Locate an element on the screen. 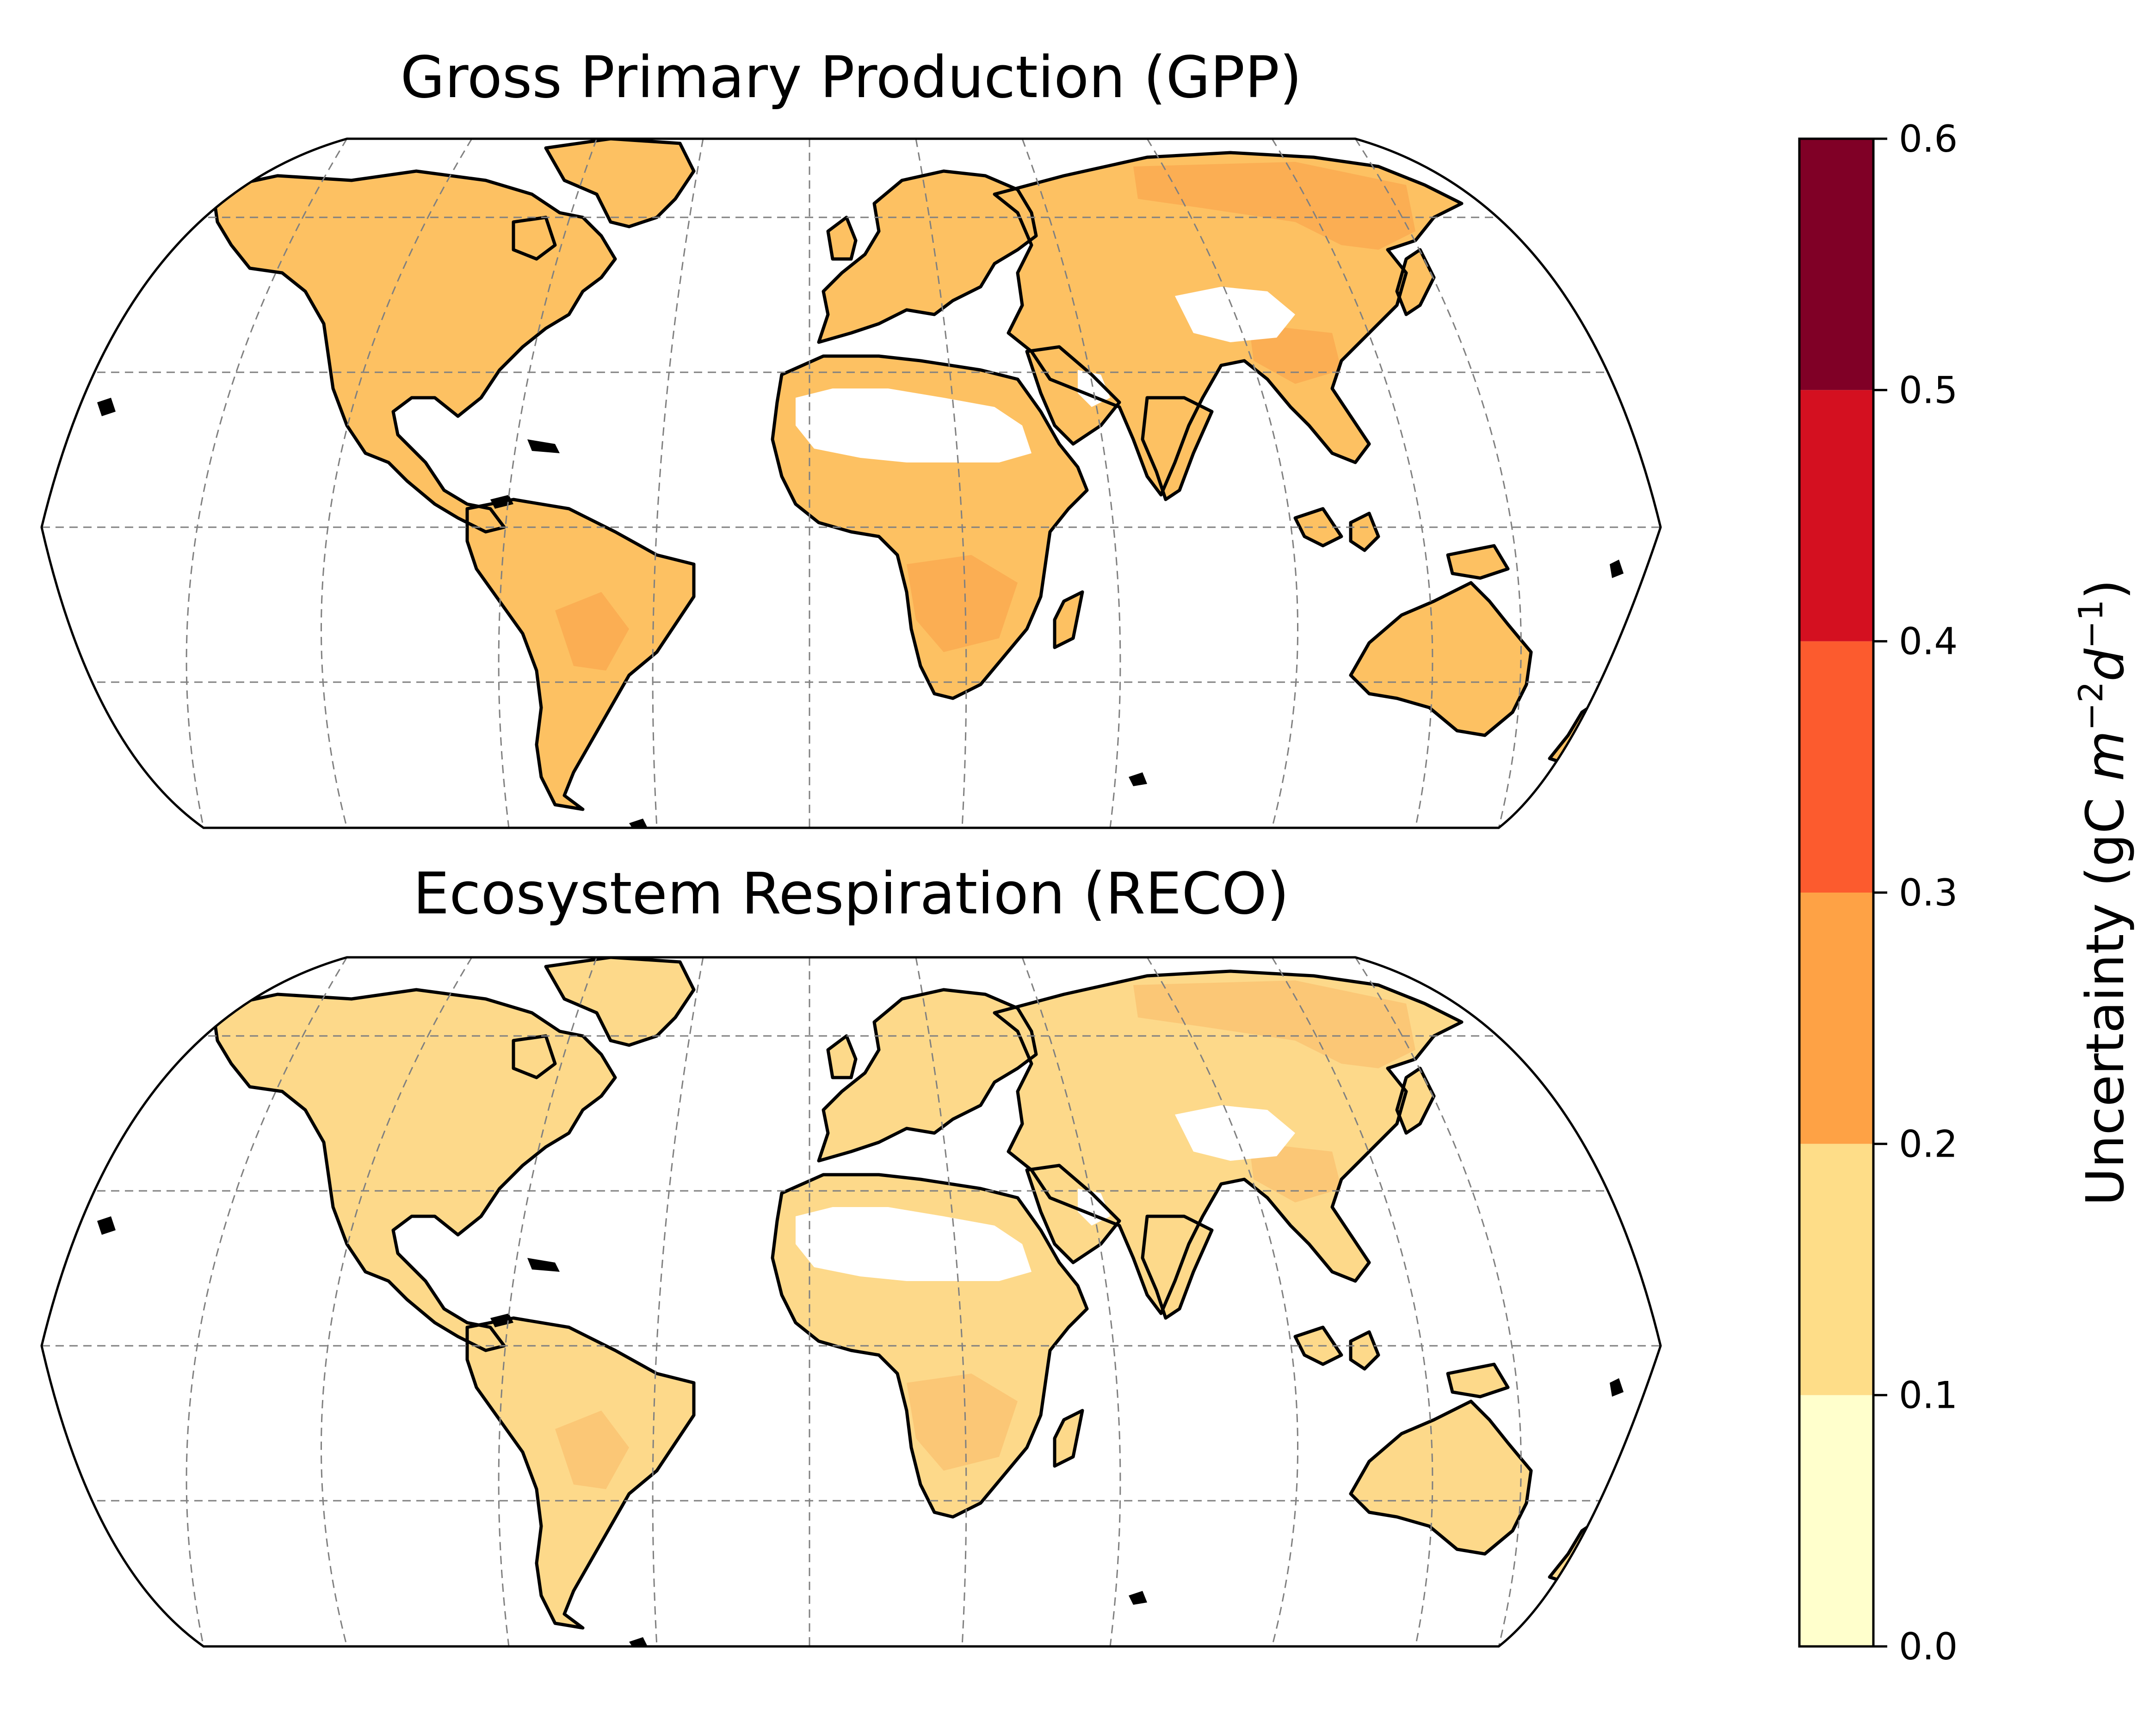 Image resolution: width=2156 pixels, height=1713 pixels. colorbar-tick-label: 0.6 is located at coordinates (1928, 138).